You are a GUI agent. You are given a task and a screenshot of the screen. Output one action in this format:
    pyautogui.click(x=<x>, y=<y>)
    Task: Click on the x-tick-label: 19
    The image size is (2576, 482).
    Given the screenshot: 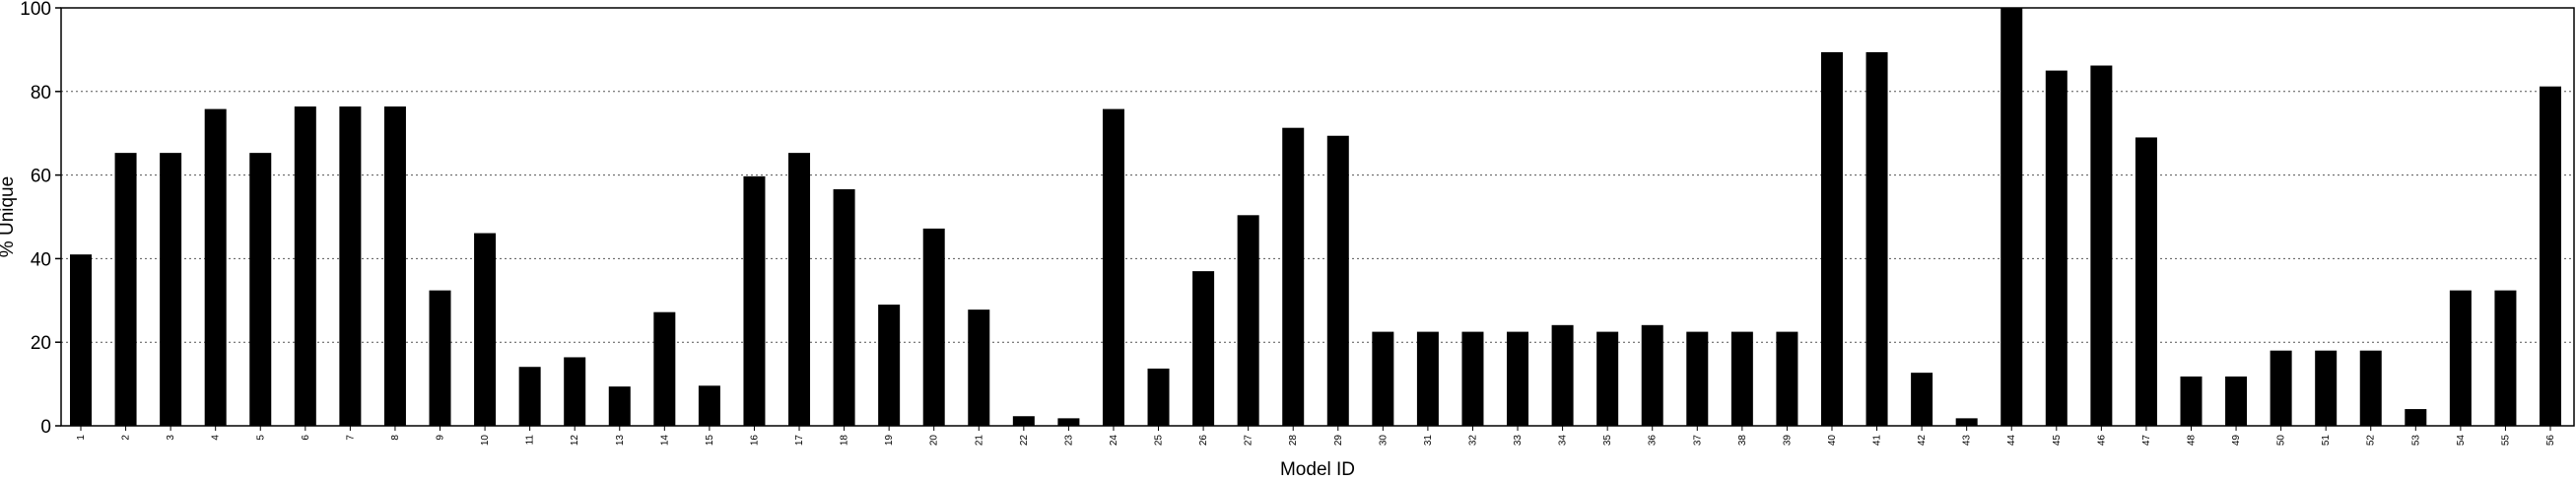 What is the action you would take?
    pyautogui.click(x=889, y=441)
    